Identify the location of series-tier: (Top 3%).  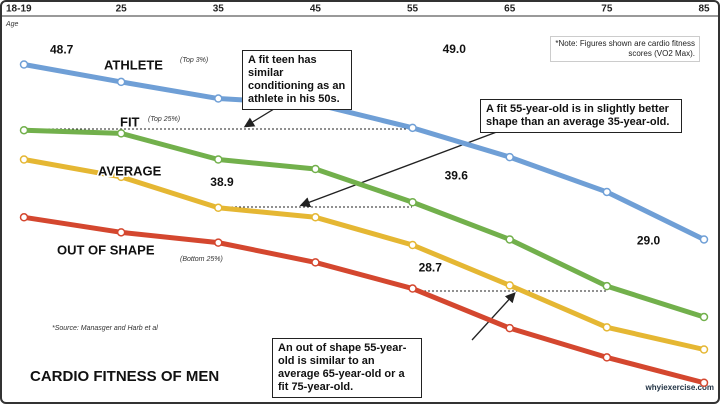
(194, 60).